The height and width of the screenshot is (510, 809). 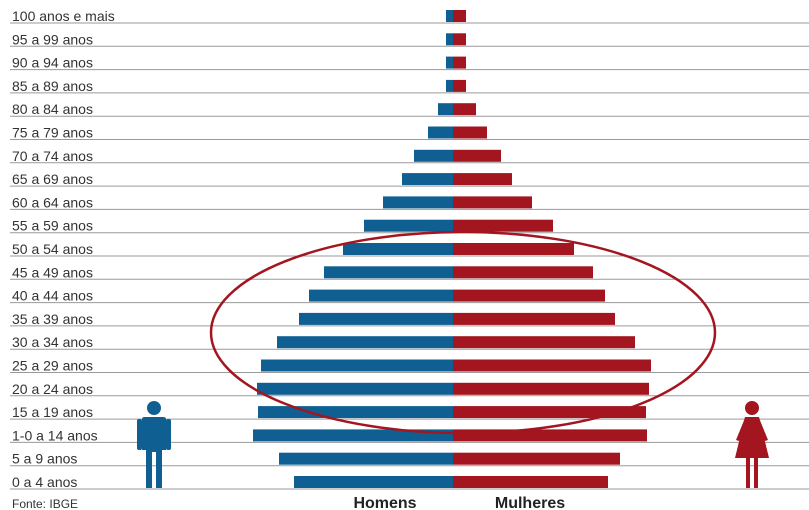 What do you see at coordinates (534, 318) in the screenshot?
I see `bar-mulheres-35-a-39-anos` at bounding box center [534, 318].